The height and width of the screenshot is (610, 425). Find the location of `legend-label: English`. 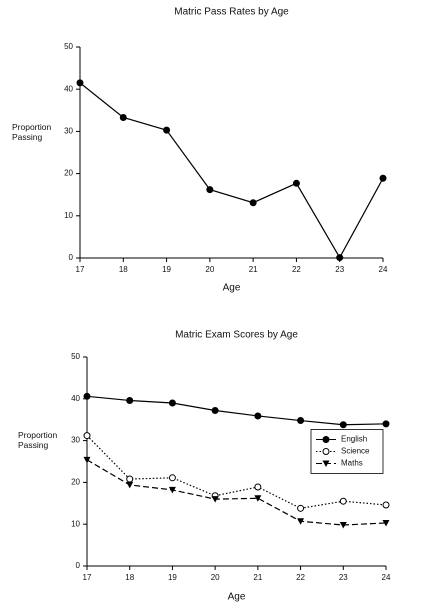

legend-label: English is located at coordinates (354, 439).